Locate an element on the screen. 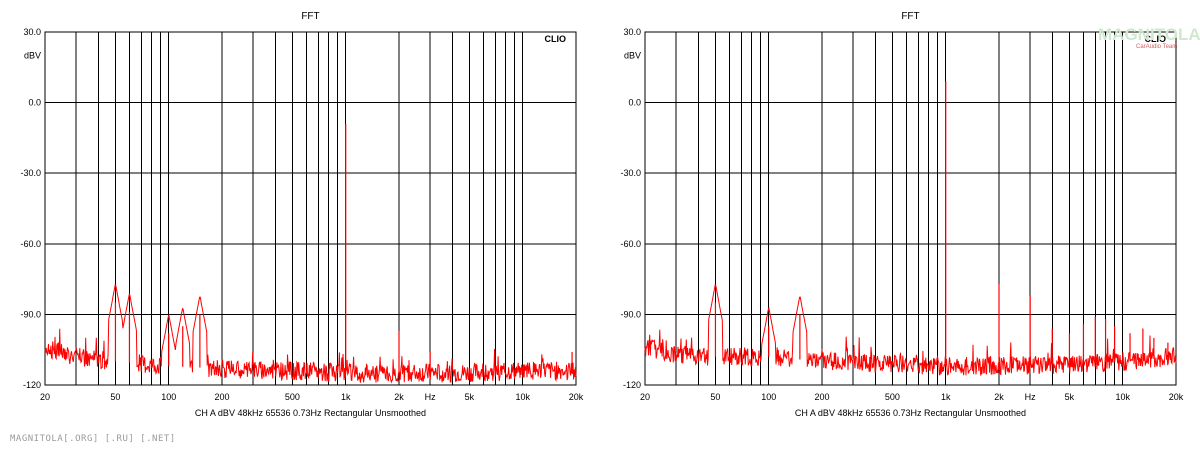  magnitola-watermark: MAGNITOLA CarAudio Team is located at coordinates (1149, 37).